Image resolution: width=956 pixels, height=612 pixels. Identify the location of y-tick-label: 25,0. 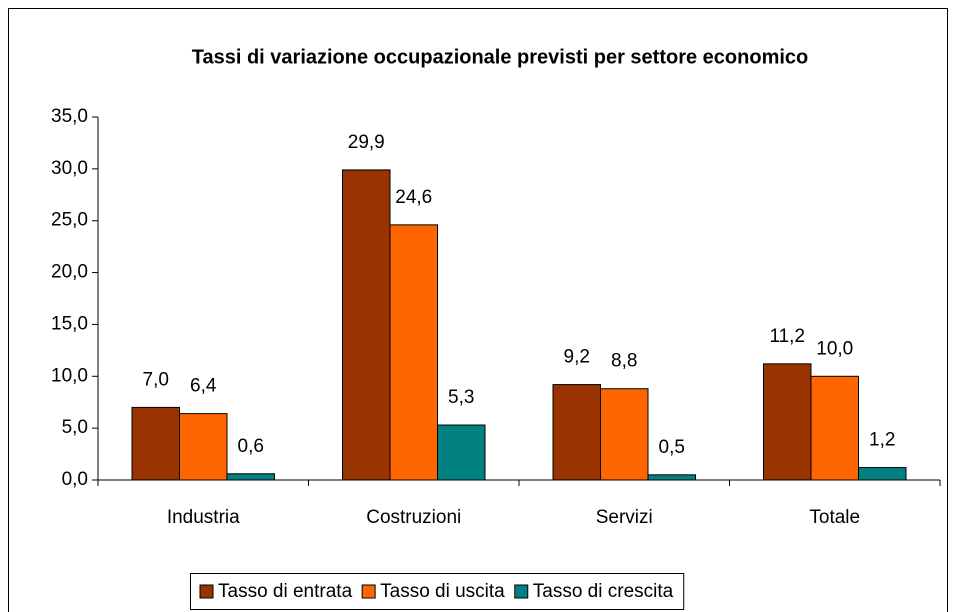
(69, 220).